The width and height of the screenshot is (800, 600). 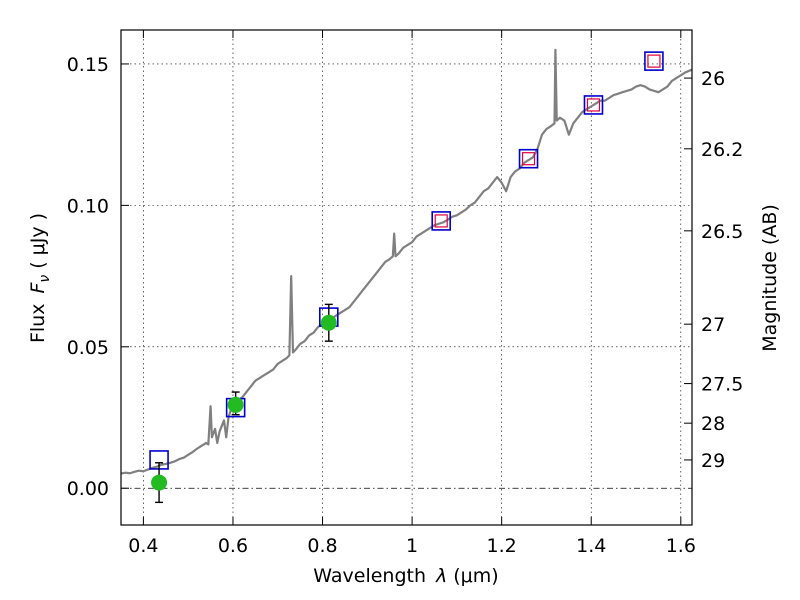 What do you see at coordinates (322, 546) in the screenshot?
I see `x-tick-label: 0.8` at bounding box center [322, 546].